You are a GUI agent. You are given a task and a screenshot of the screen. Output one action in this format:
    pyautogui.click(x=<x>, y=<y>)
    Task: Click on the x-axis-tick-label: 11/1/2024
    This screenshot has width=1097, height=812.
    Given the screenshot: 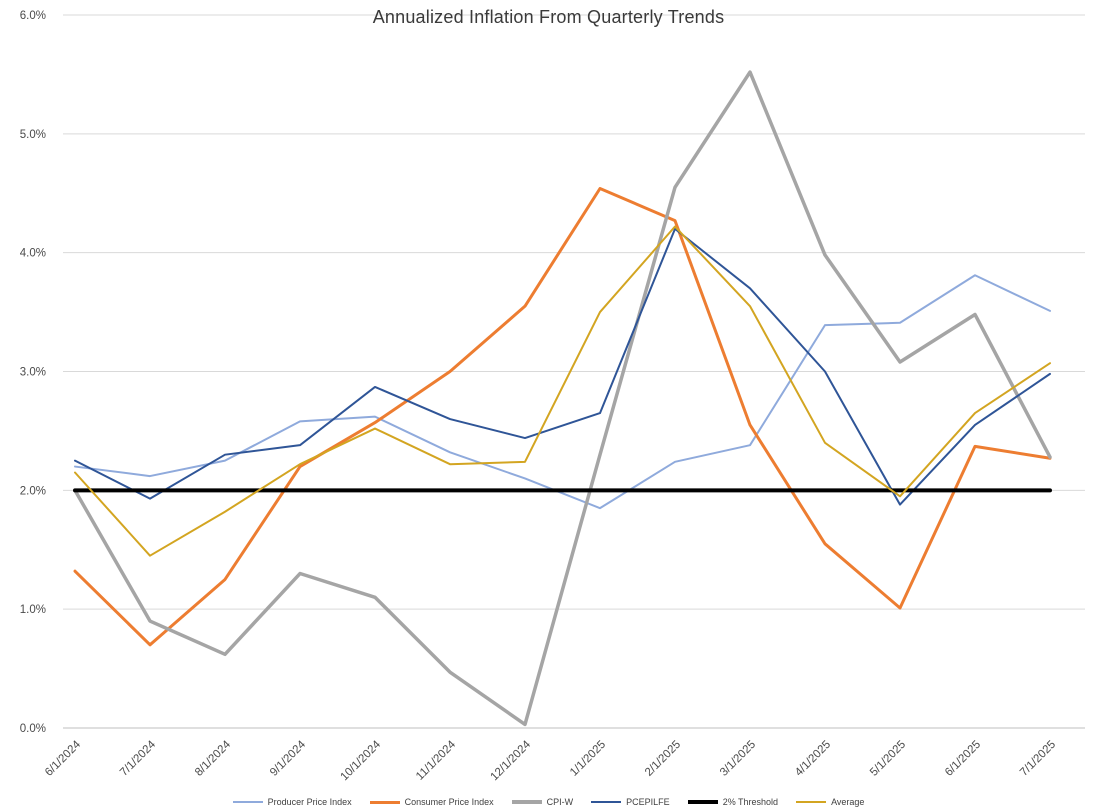 What is the action you would take?
    pyautogui.click(x=436, y=760)
    